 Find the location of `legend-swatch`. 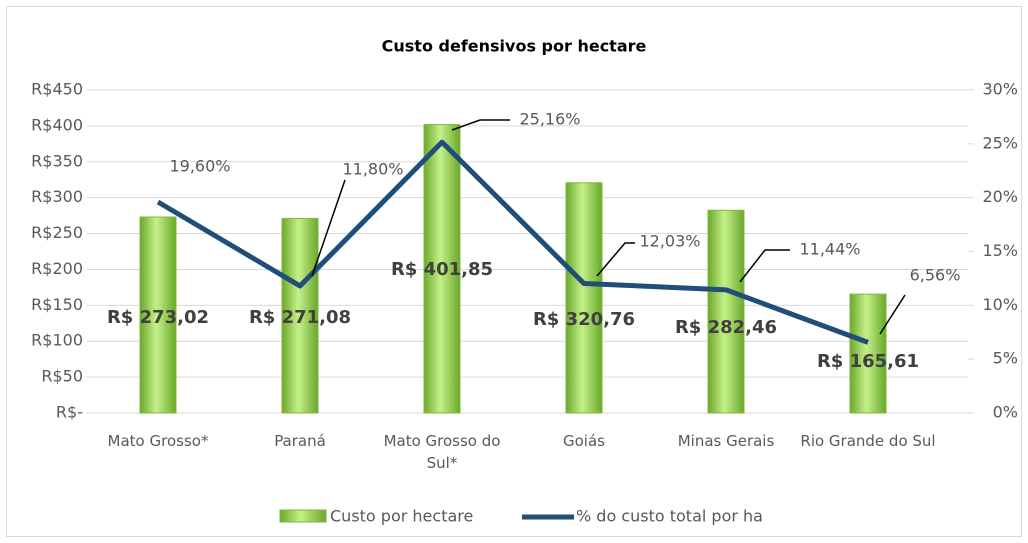

legend-swatch is located at coordinates (303, 516).